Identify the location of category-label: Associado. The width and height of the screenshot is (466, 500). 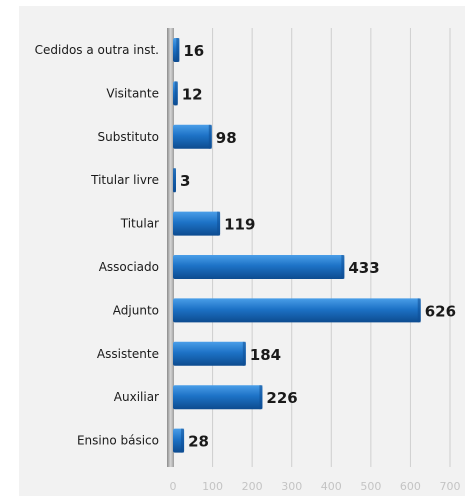
(129, 267).